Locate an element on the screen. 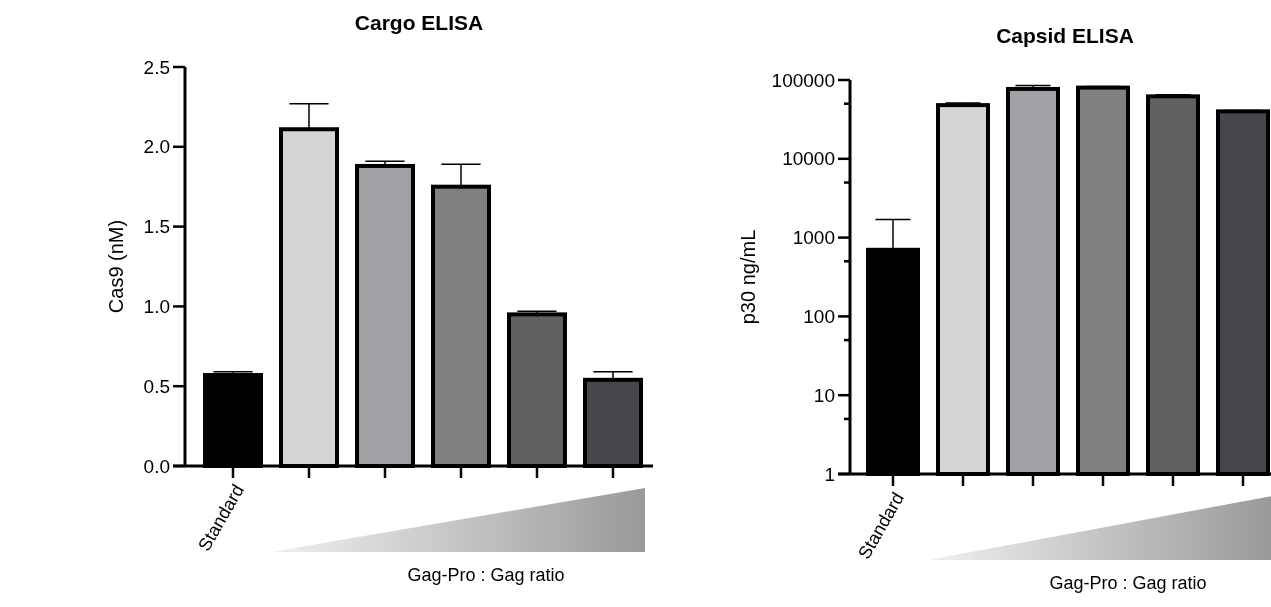  y-tick-label: 100000 is located at coordinates (803, 80).